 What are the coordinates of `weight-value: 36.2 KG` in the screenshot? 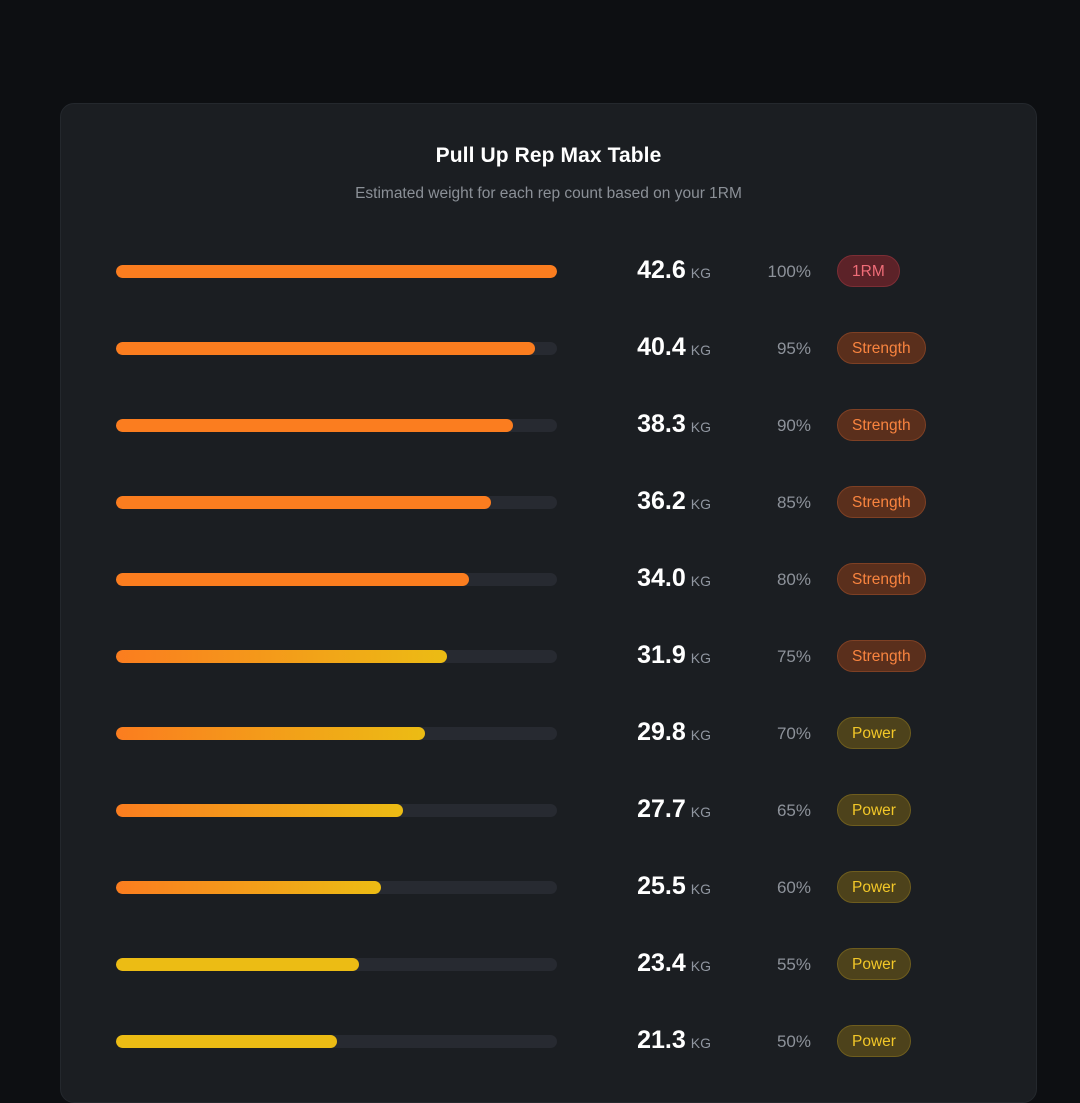 It's located at (656, 501).